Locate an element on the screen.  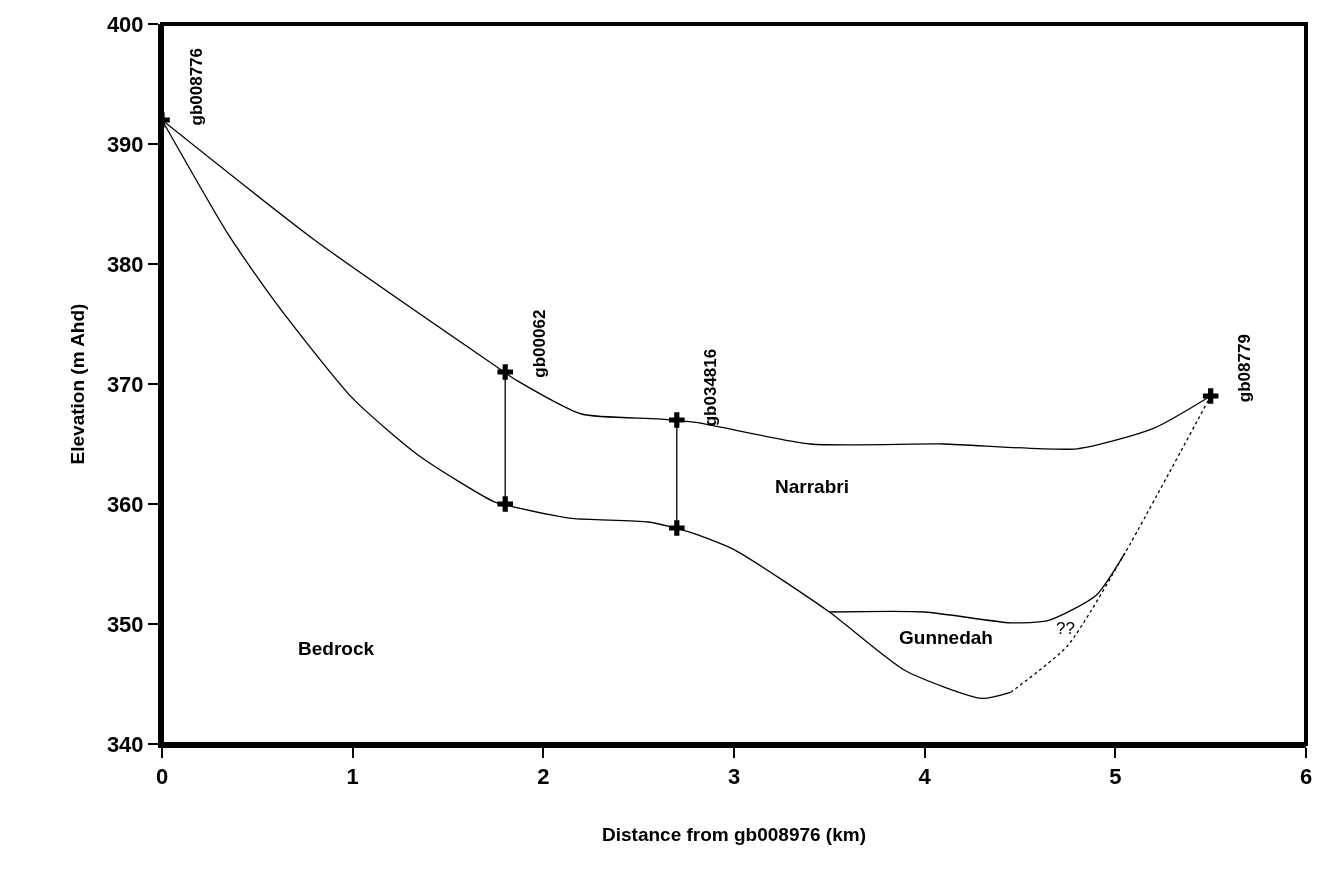
x-axis-title: Distance from gb008976 (km) is located at coordinates (734, 834).